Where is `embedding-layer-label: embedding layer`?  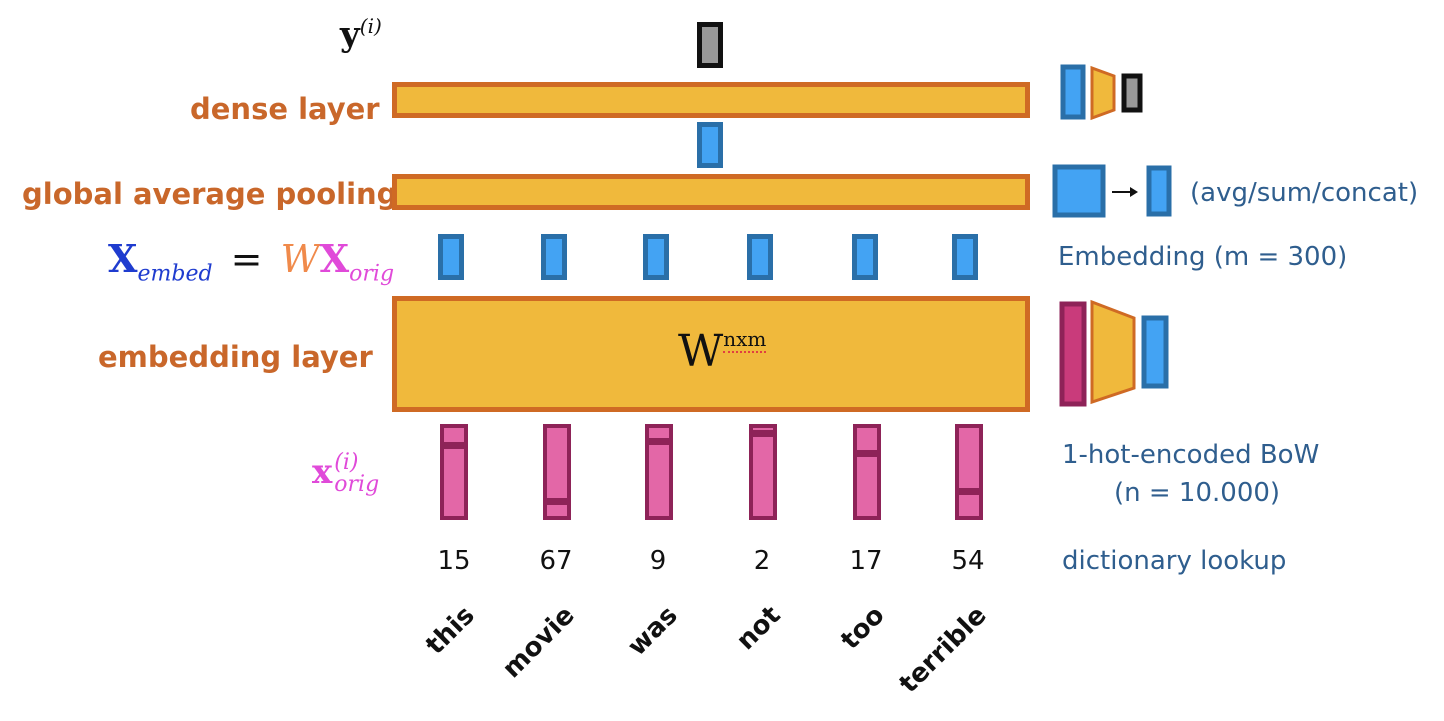 embedding-layer-label: embedding layer is located at coordinates (235, 357).